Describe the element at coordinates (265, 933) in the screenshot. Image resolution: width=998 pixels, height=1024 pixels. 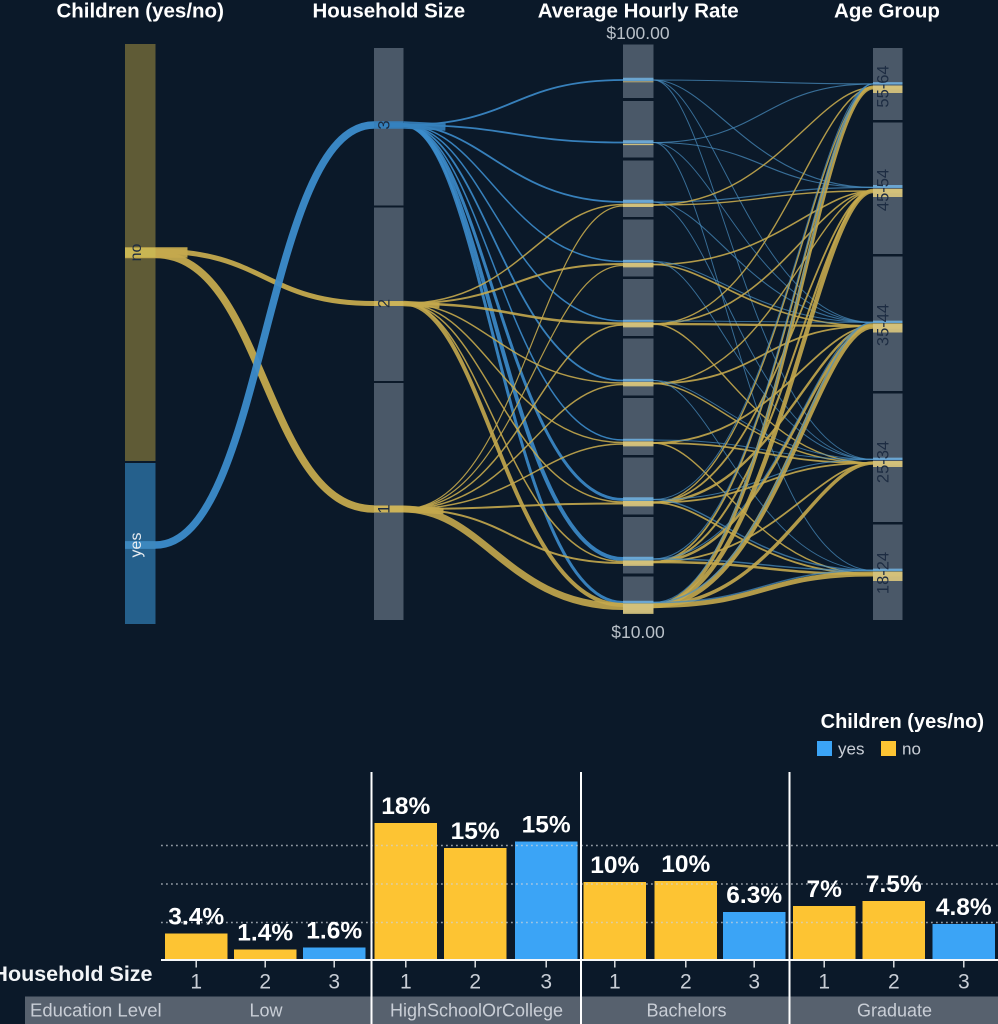
I see `svg-text: 1.4%` at that location.